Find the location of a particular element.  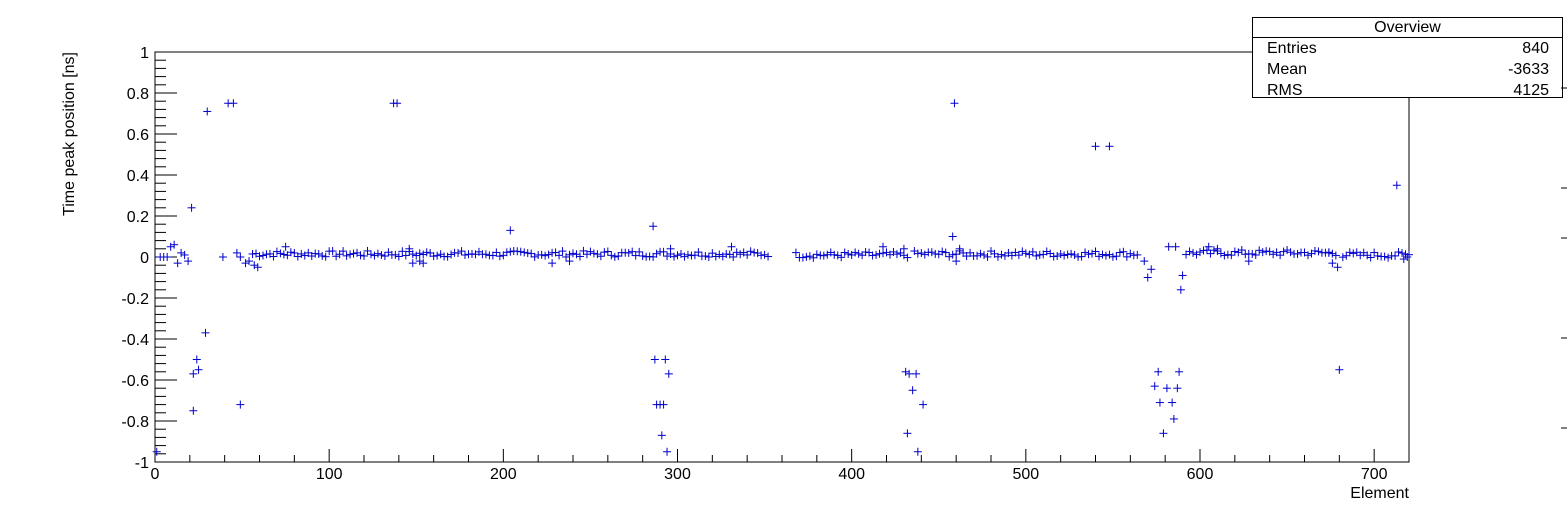

x-tick-label: 500 is located at coordinates (1025, 474).